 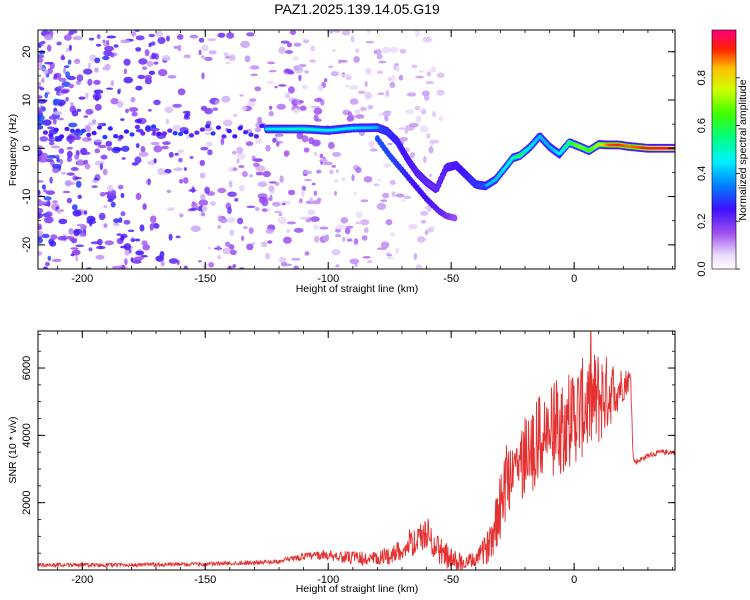 What do you see at coordinates (27, 148) in the screenshot?
I see `y-tick-label: 0` at bounding box center [27, 148].